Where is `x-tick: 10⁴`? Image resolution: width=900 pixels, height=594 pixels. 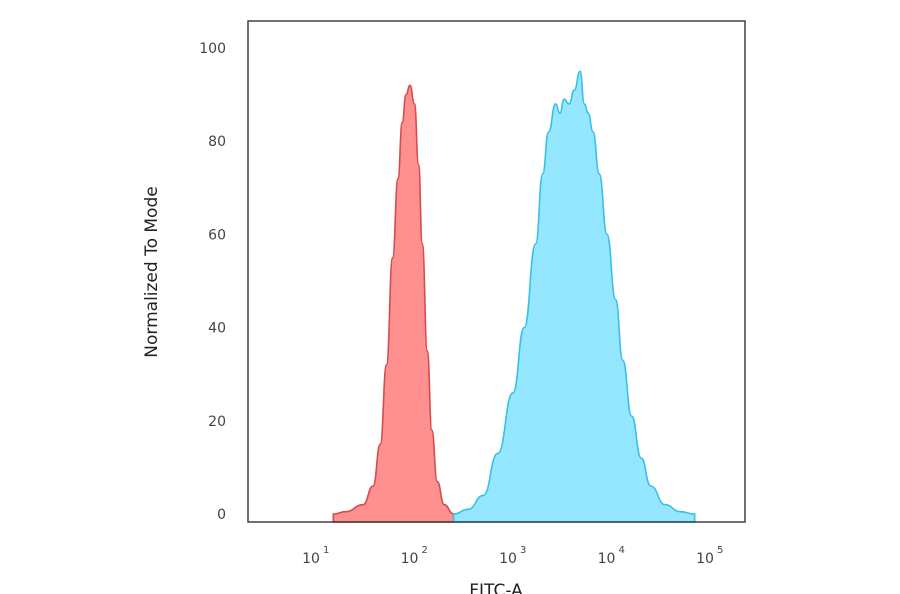 x-tick: 10⁴ is located at coordinates (611, 556).